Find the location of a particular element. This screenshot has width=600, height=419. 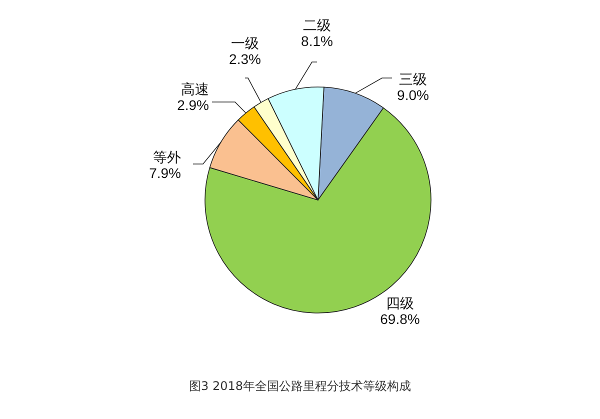

data-label: 7.9% is located at coordinates (165, 173).